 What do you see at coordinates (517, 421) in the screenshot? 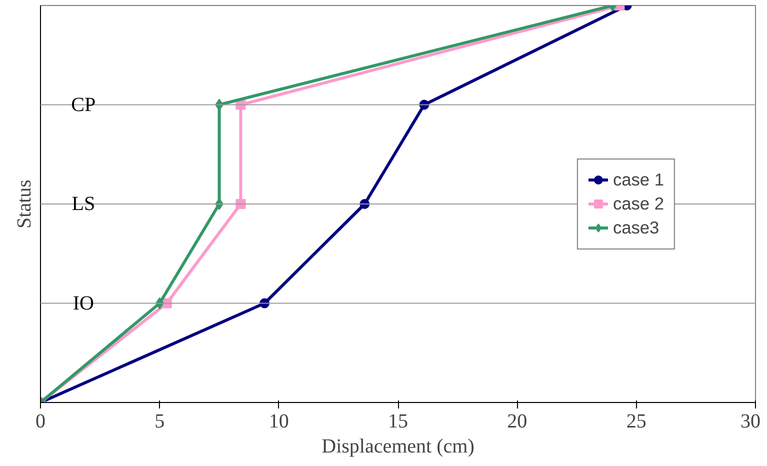
I see `x-tick-label: 20` at bounding box center [517, 421].